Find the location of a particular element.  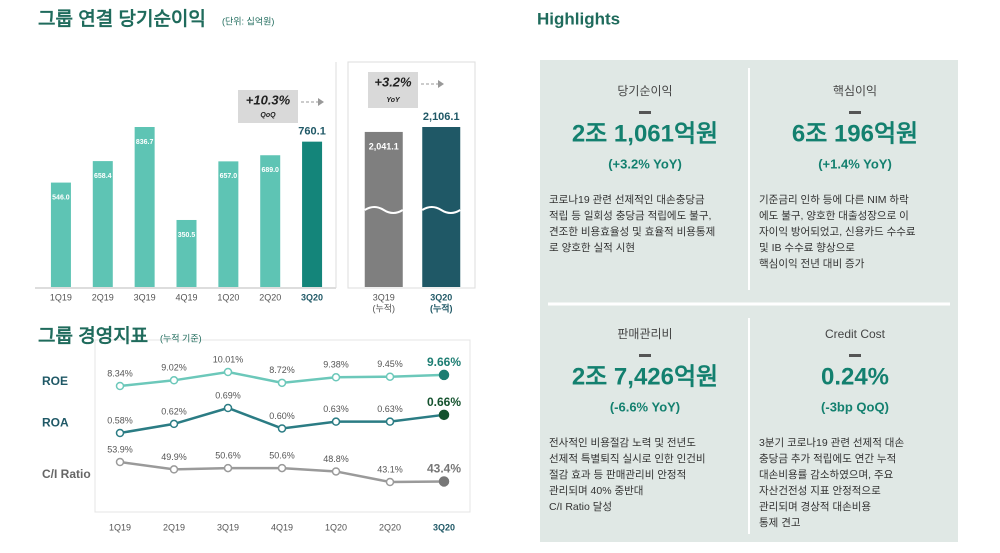

card-text: 기준금리 인하 등에 다른 NIM 하락 is located at coordinates (834, 199).